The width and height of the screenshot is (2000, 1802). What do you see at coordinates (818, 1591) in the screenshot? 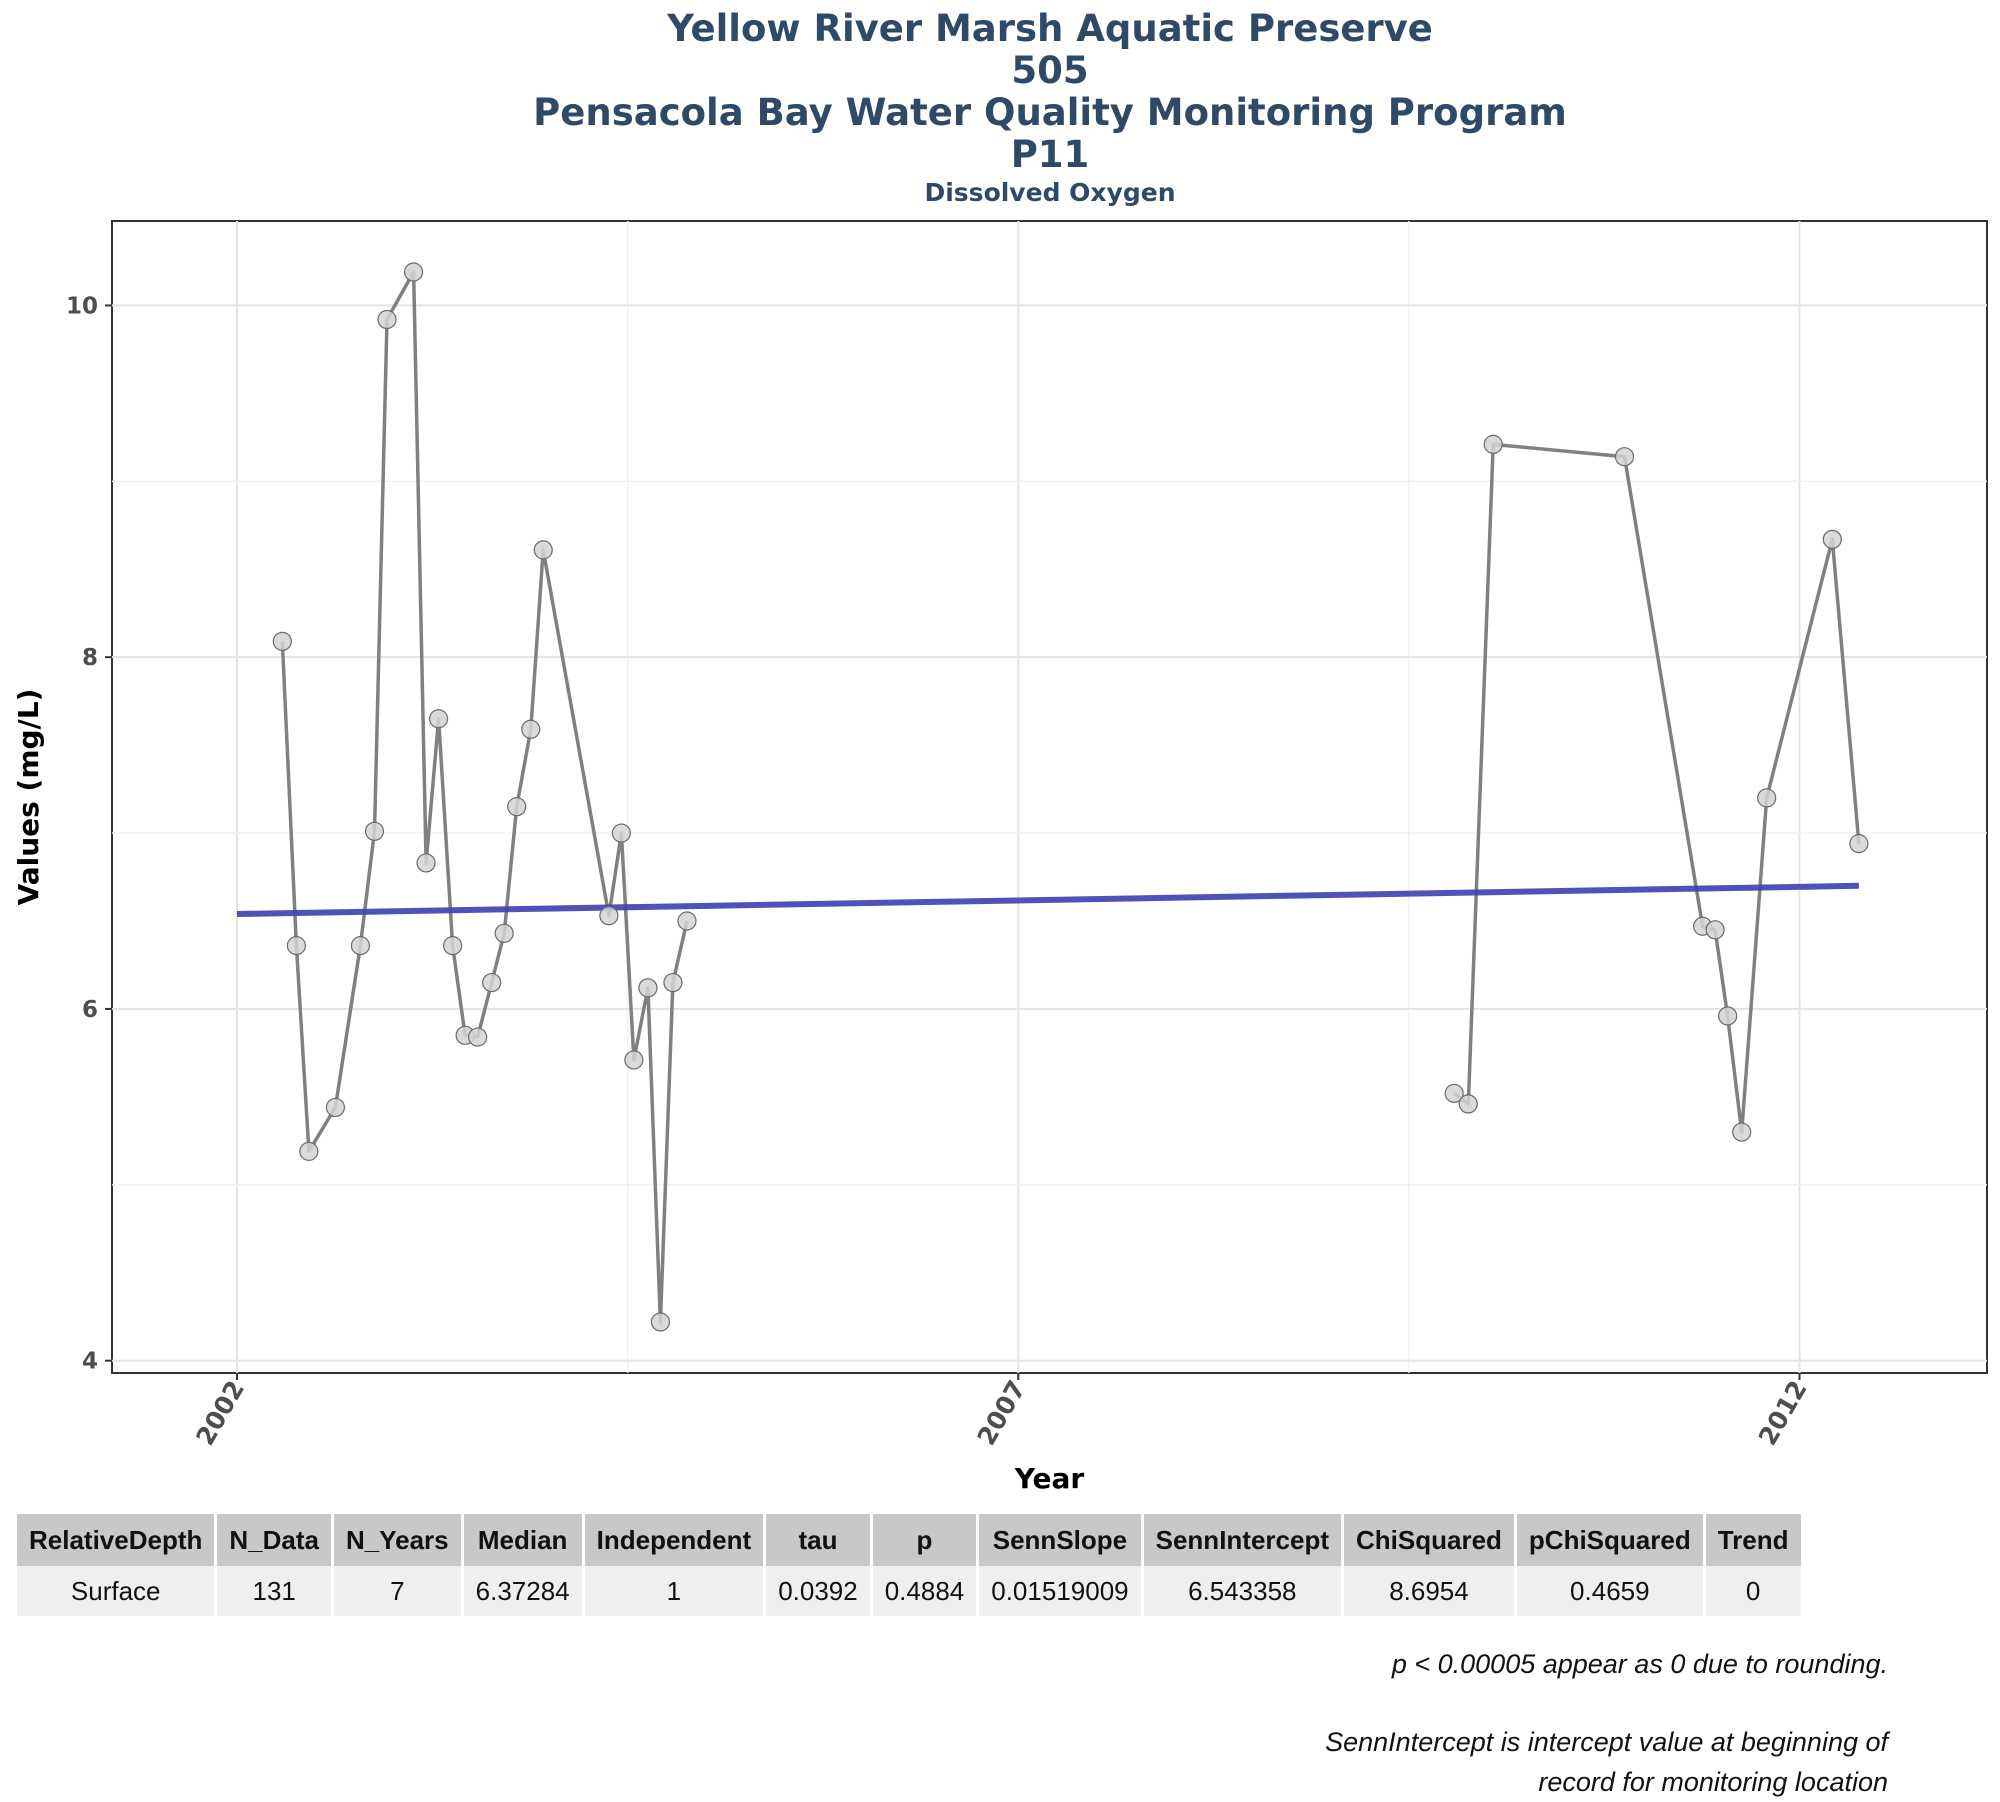
I see `table-cell: 0.0392` at bounding box center [818, 1591].